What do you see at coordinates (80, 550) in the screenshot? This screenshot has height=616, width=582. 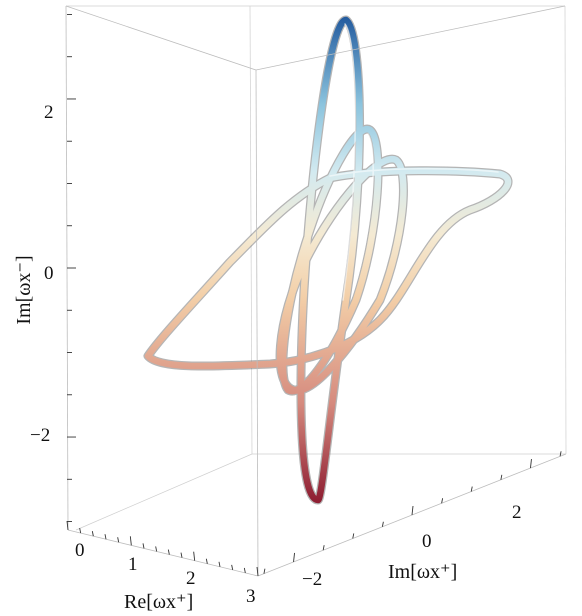 I see `x-tick-label: 0` at bounding box center [80, 550].